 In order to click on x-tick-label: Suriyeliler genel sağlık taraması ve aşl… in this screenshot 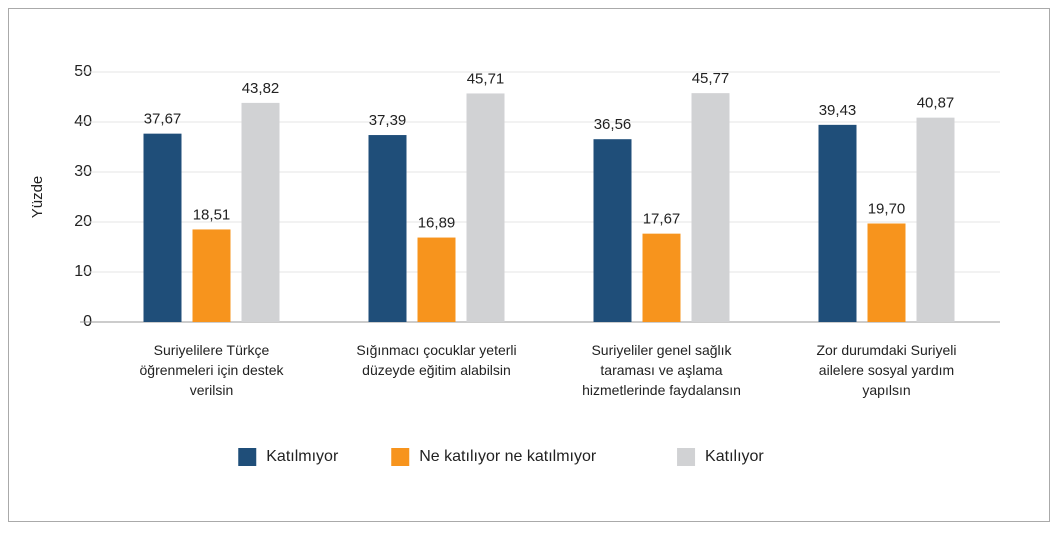, I will do `click(661, 370)`.